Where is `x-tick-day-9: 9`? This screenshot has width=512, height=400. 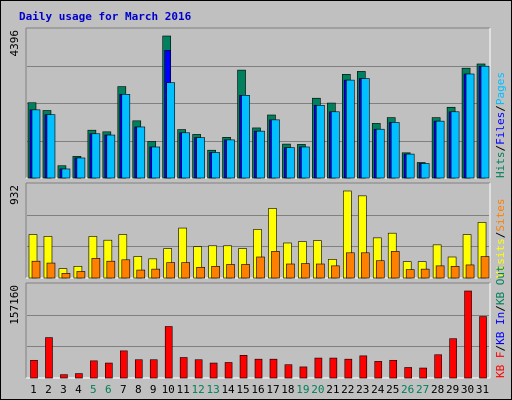 x-tick-day-9: 9 is located at coordinates (153, 389).